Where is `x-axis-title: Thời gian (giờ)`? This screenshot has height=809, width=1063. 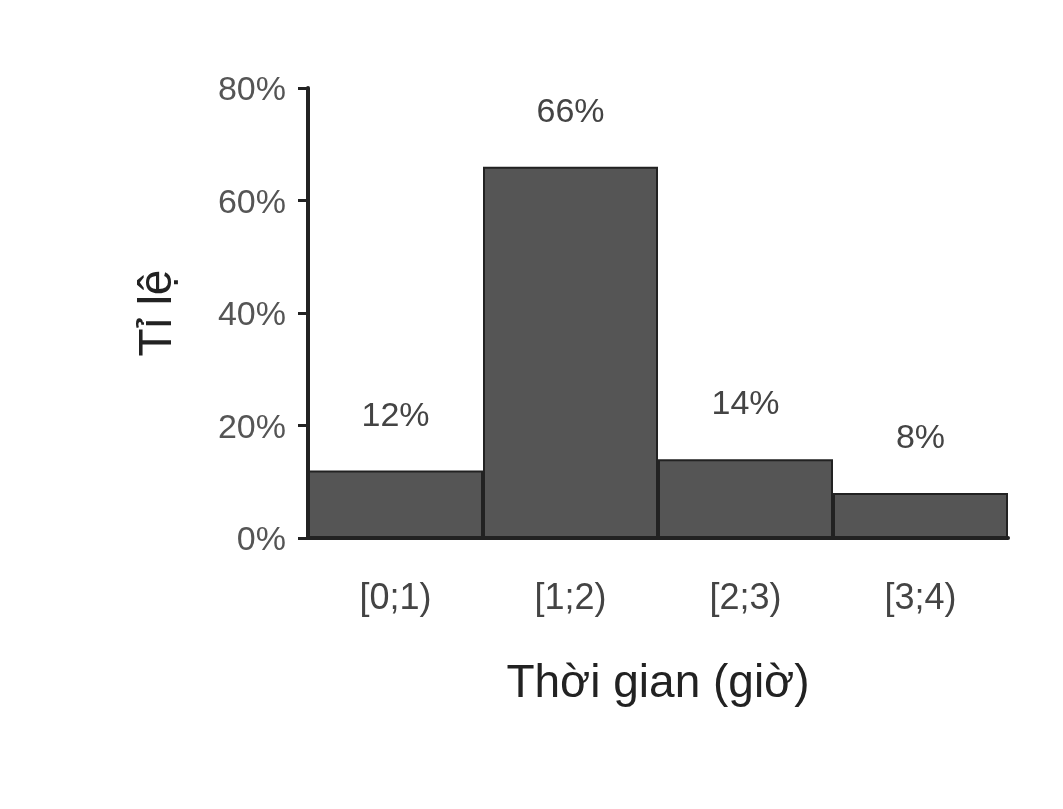
x-axis-title: Thời gian (giờ) is located at coordinates (658, 681).